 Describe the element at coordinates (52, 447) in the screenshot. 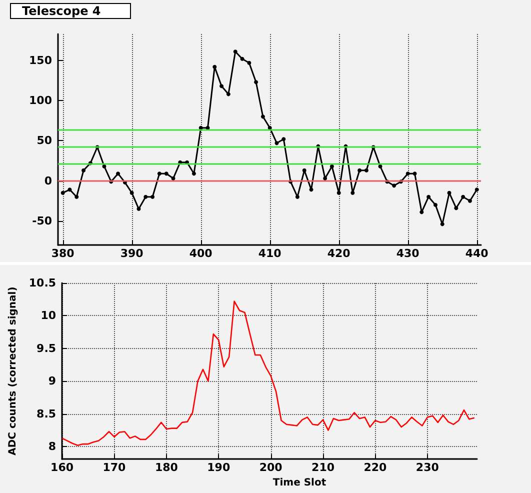

I see `y-tick-label: 8` at that location.